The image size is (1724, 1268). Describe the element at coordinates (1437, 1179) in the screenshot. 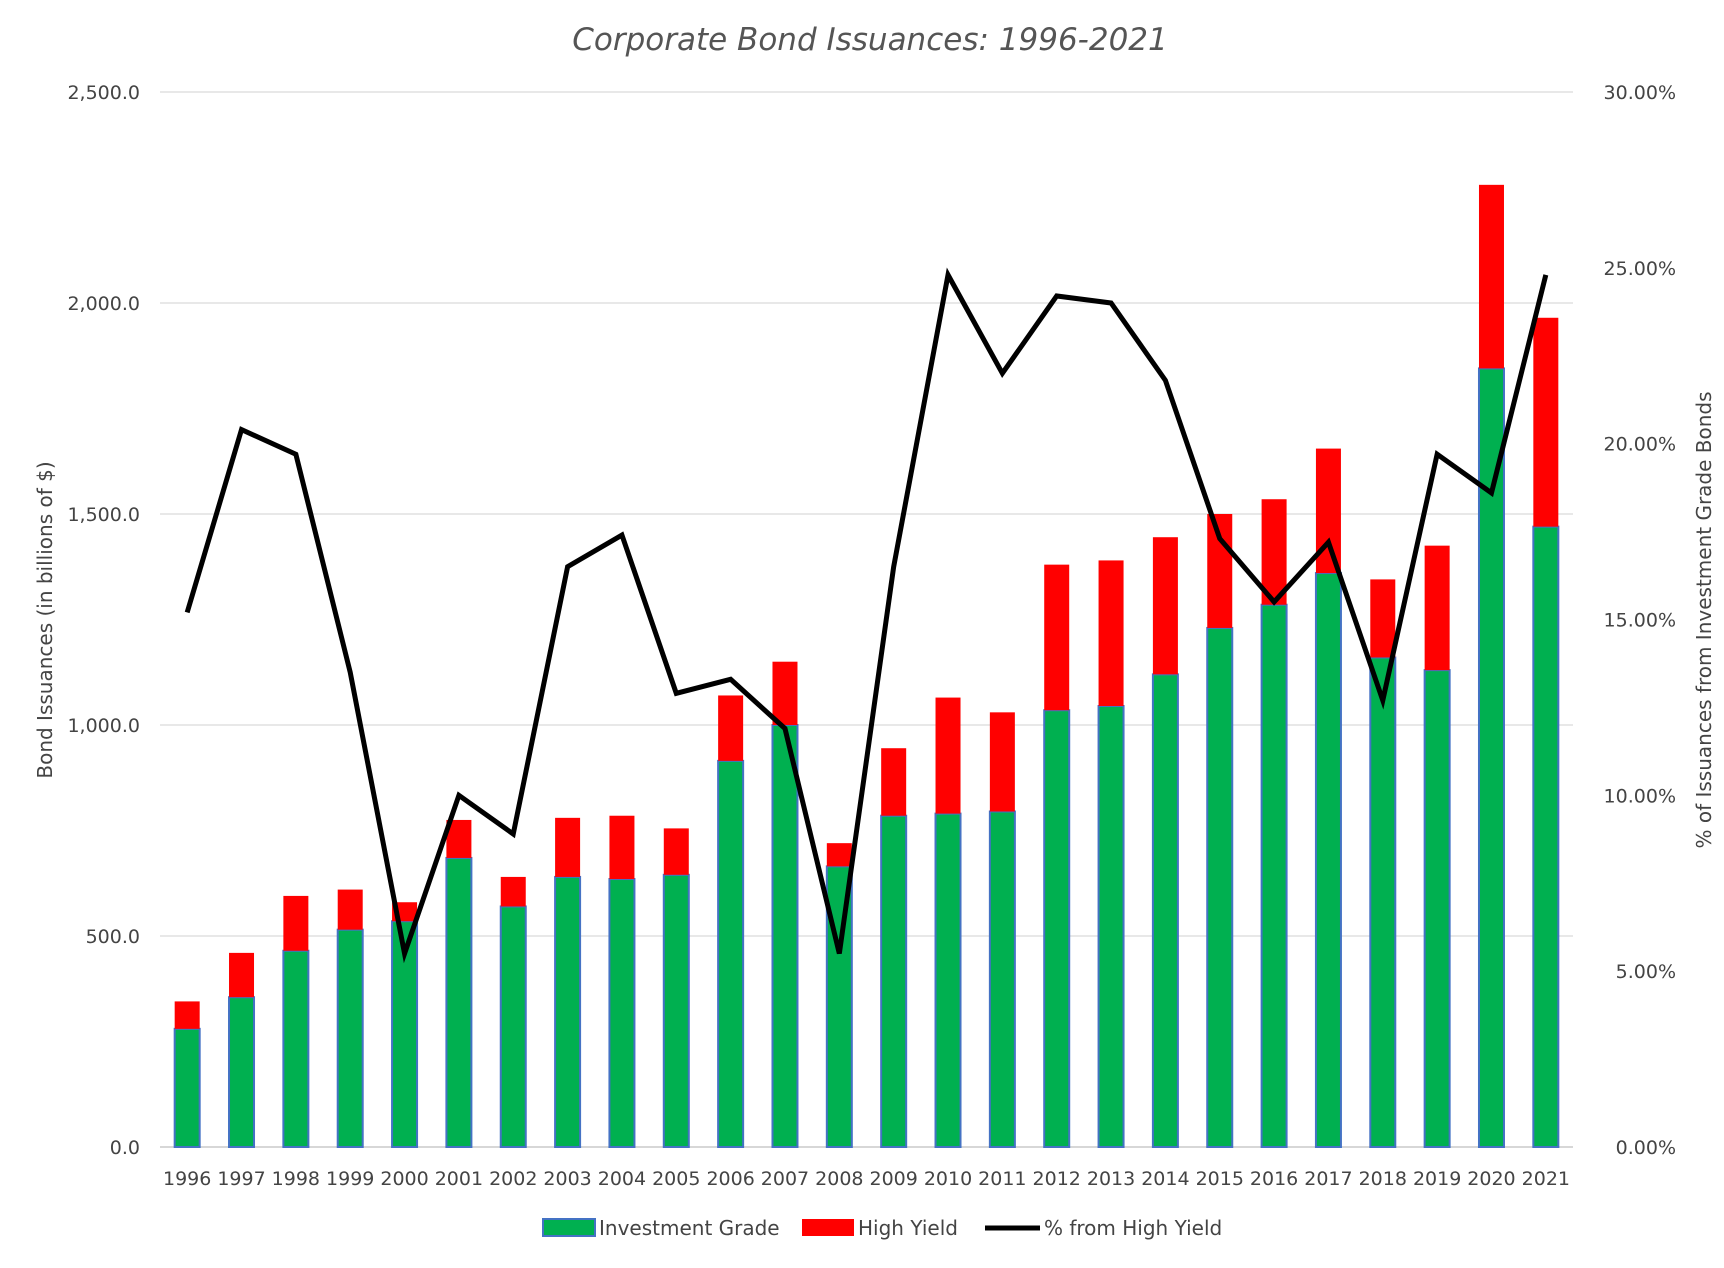

I see `x-tick-label: 2019` at that location.